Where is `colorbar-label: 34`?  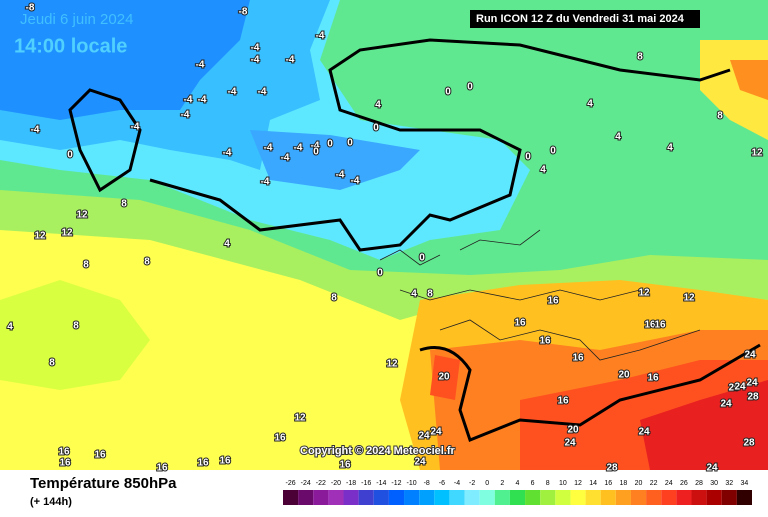 colorbar-label: 34 is located at coordinates (745, 483).